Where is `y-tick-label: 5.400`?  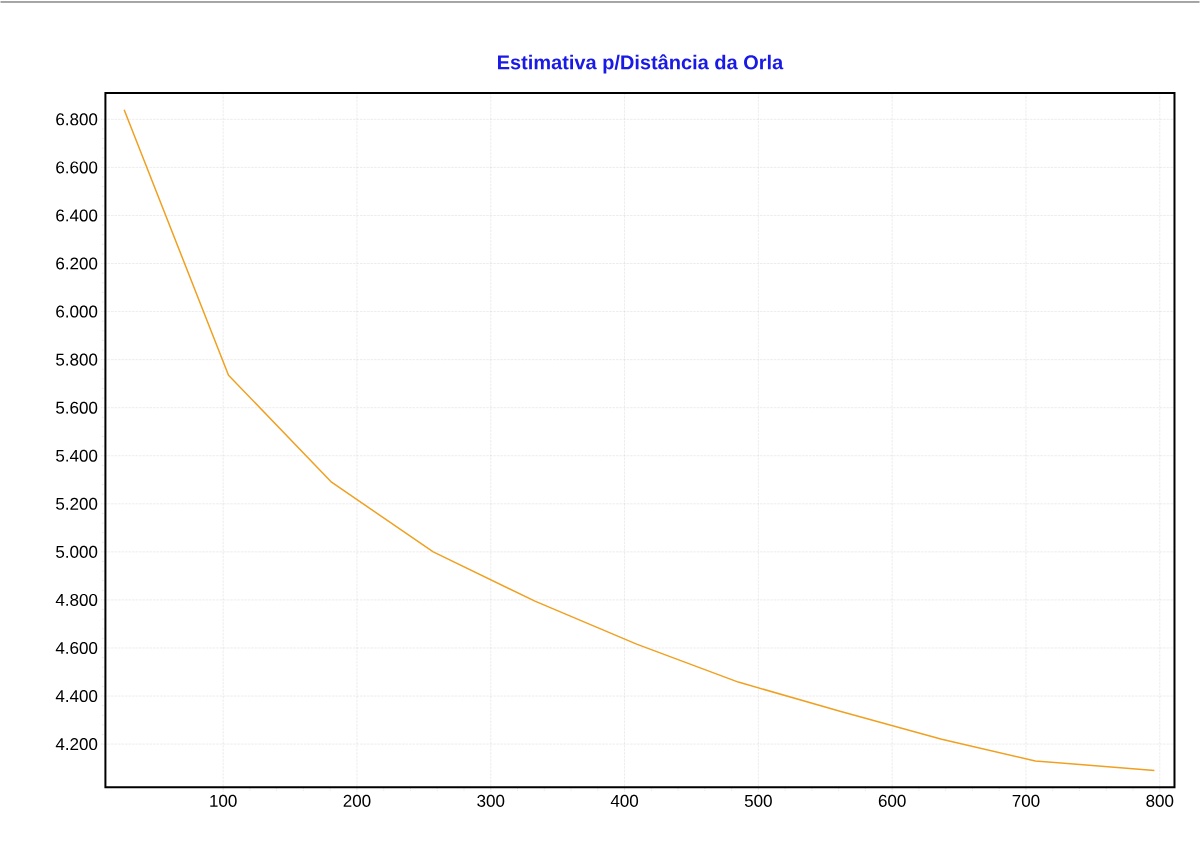
y-tick-label: 5.400 is located at coordinates (77, 455).